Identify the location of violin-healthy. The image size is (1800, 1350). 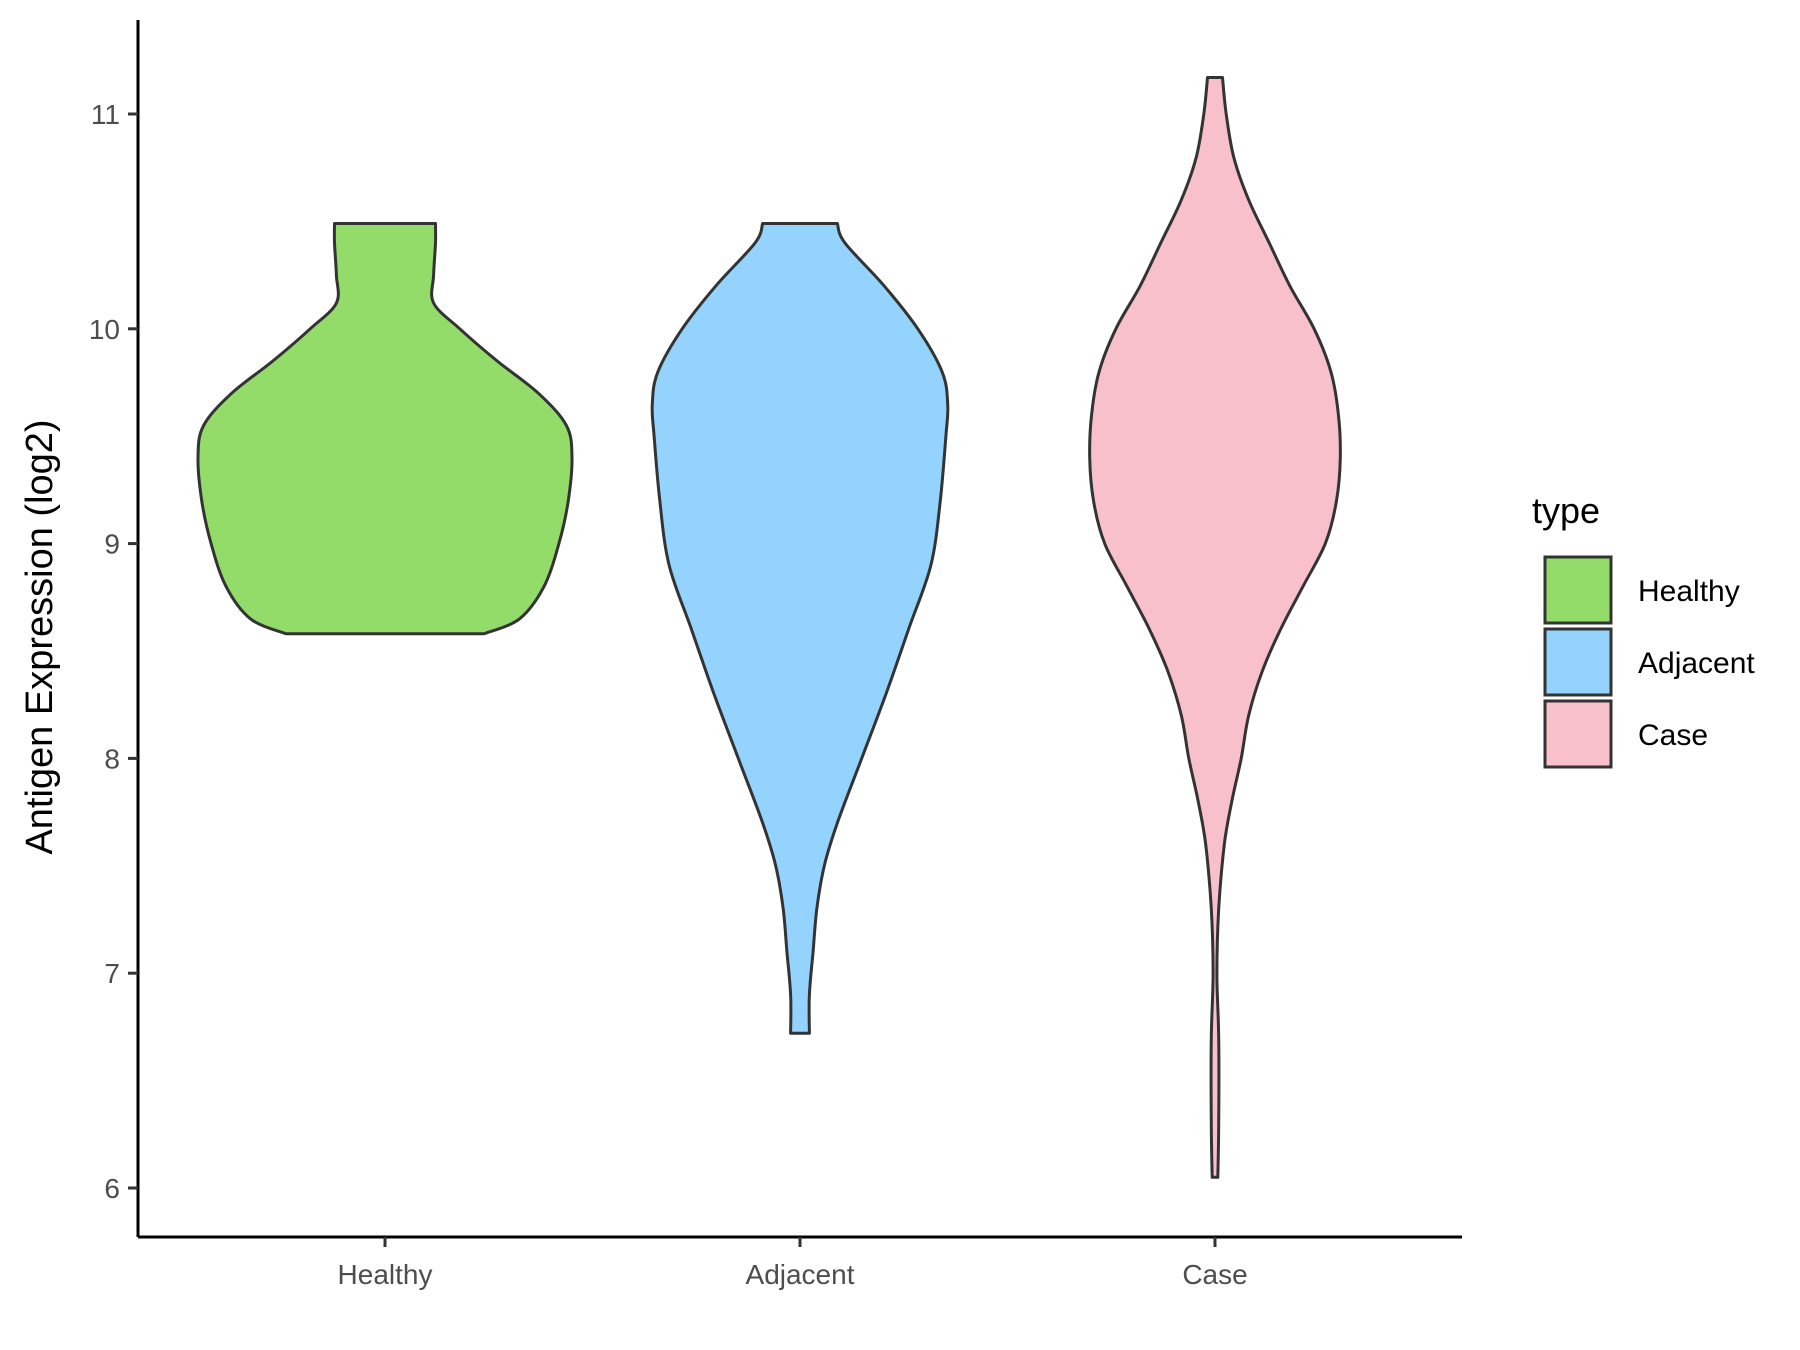
(385, 429).